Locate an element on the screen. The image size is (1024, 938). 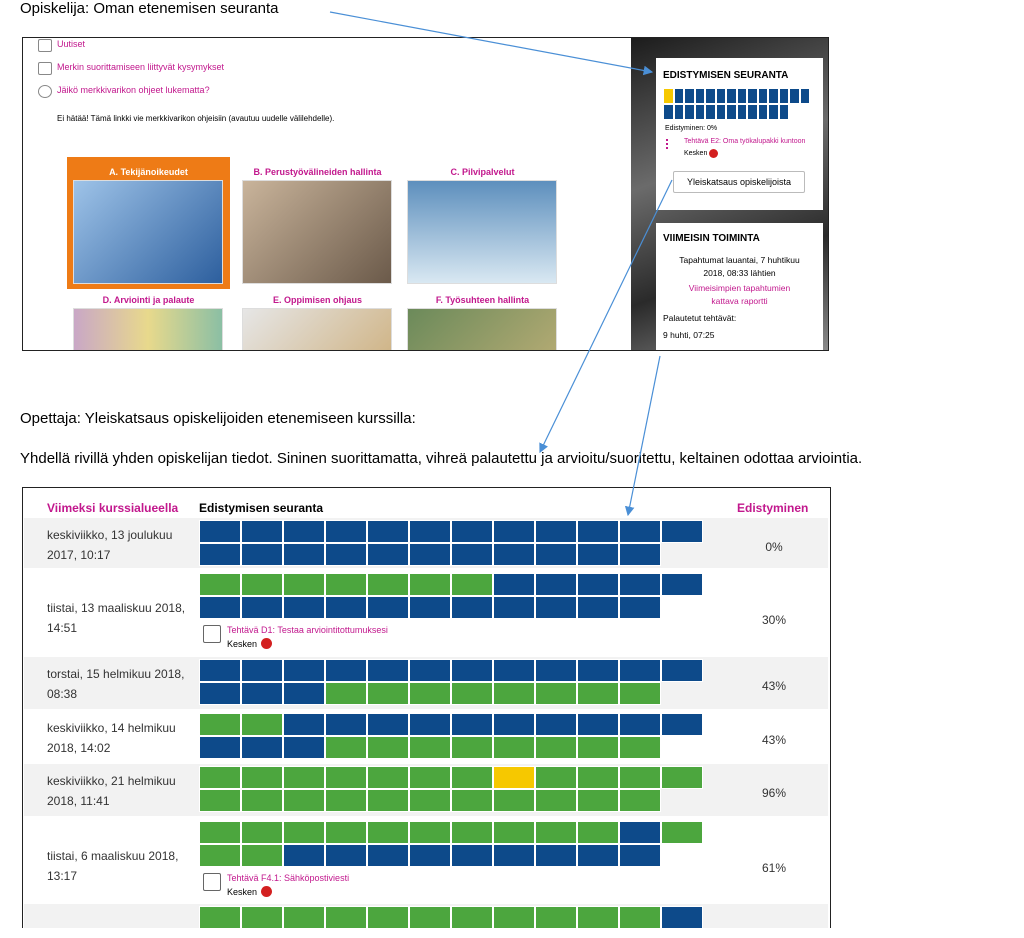
panel-title: VIIMEISIN TOIMINTA is located at coordinates (711, 238).